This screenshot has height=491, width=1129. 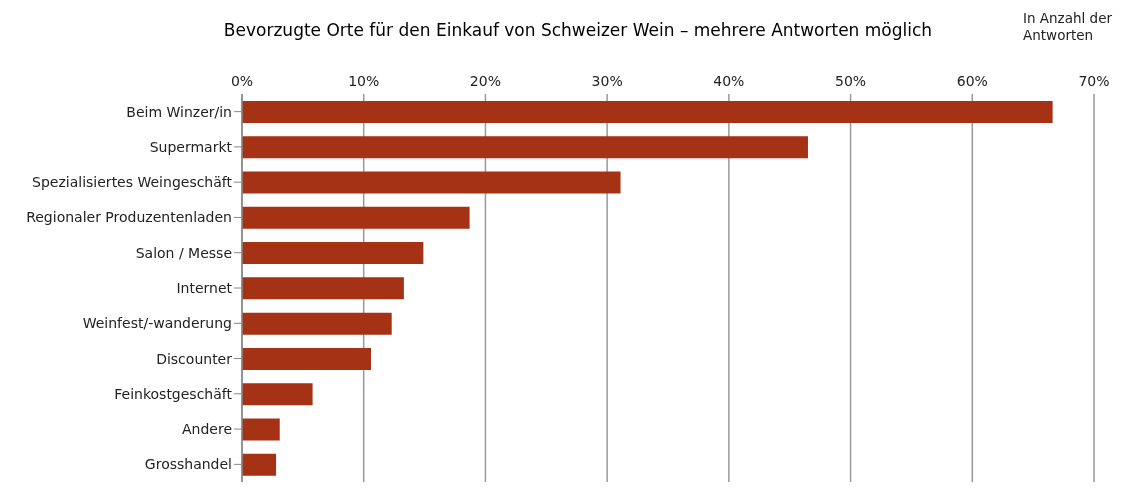 What do you see at coordinates (204, 287) in the screenshot?
I see `y-tick-label: Internet` at bounding box center [204, 287].